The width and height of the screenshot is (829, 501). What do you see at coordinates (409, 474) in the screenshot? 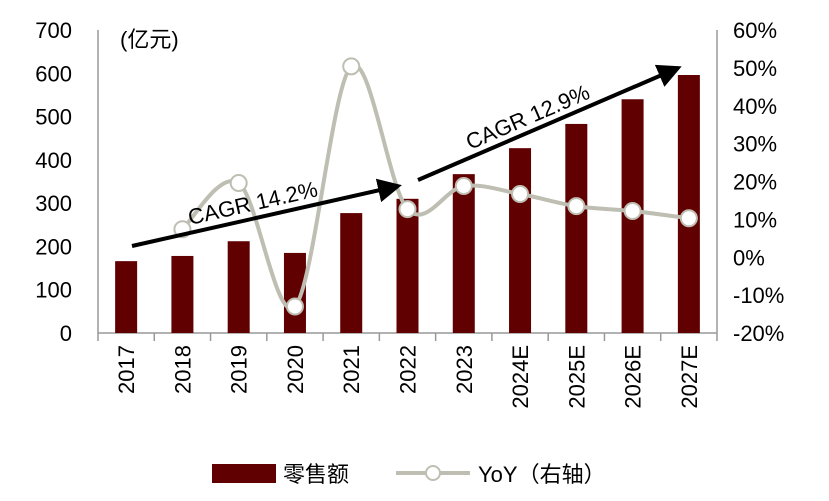
I see `legend: 零售额 YoY（右轴）` at bounding box center [409, 474].